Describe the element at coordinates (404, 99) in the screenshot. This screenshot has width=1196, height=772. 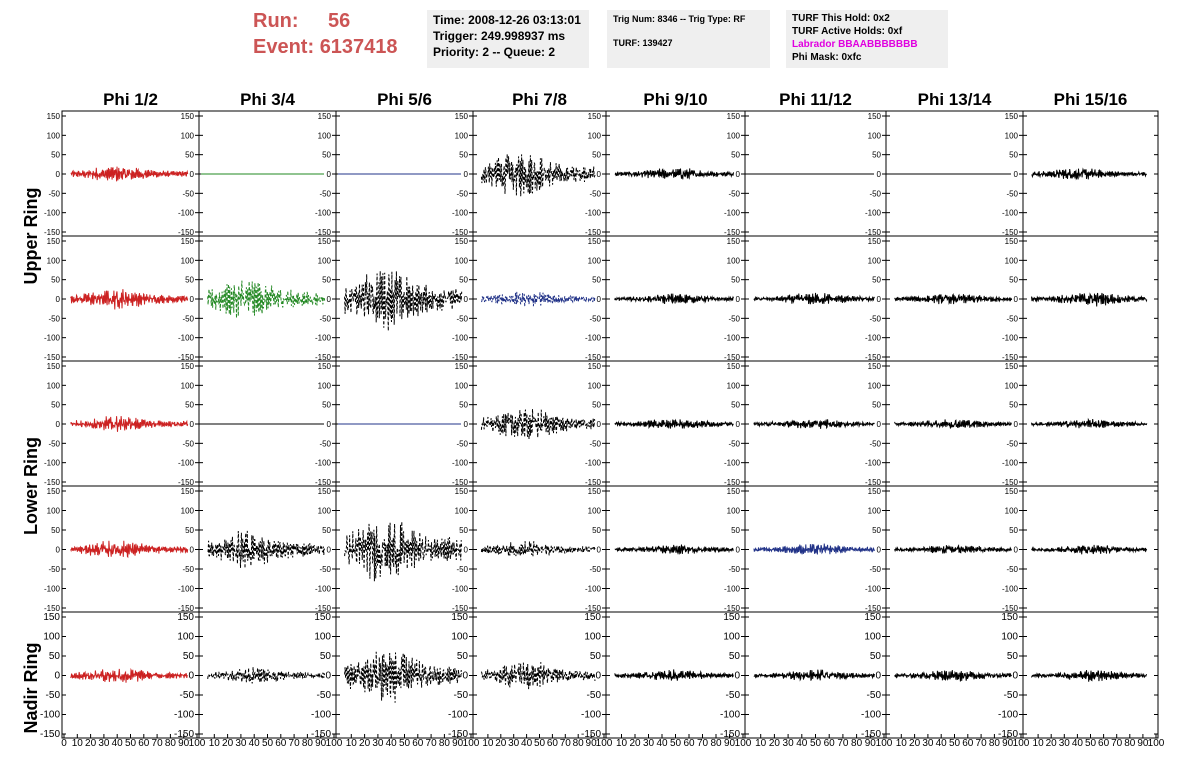
I see `column-title-3: Phi 5/6` at that location.